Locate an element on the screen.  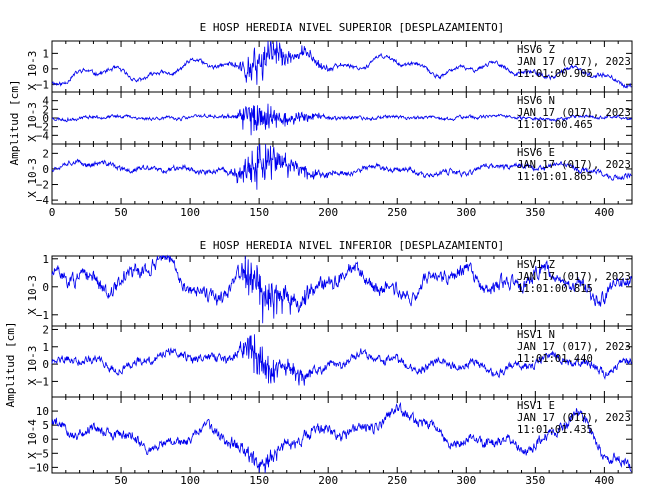
time-label: 11:01:00.905 is located at coordinates (555, 74).